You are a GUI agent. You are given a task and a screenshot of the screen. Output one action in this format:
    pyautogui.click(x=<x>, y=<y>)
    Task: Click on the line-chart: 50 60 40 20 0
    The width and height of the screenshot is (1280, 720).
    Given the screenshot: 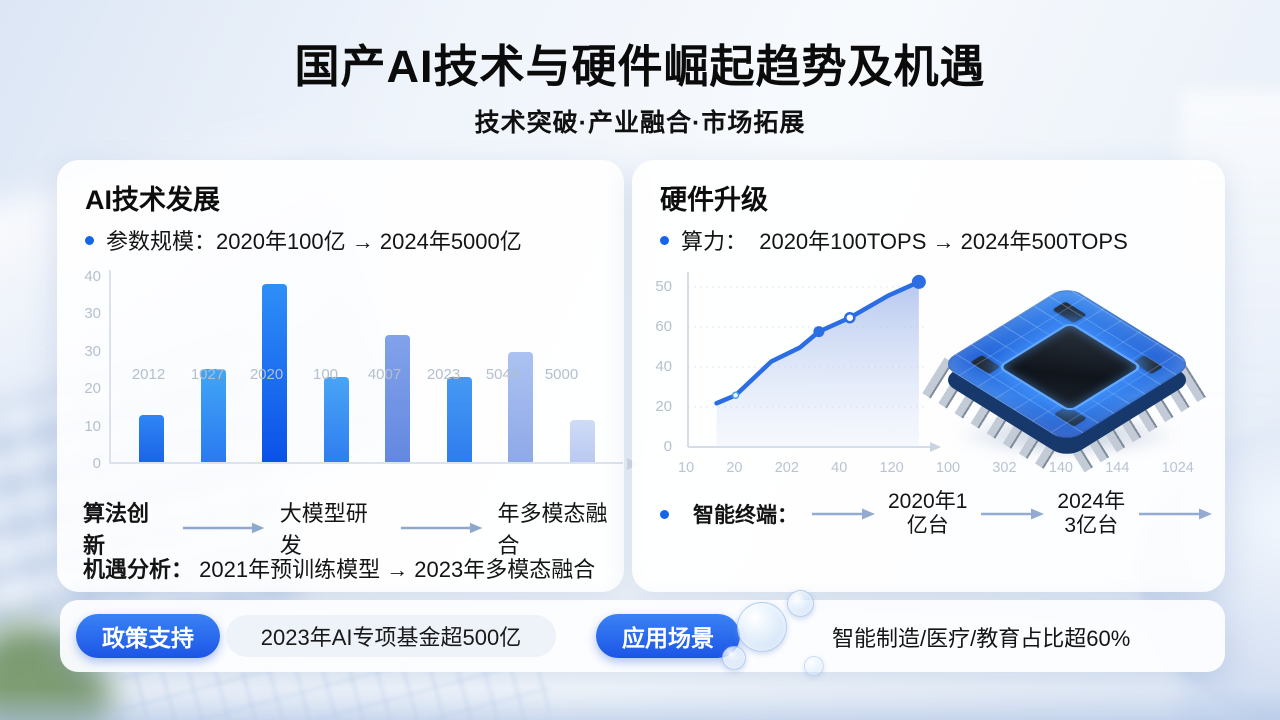 What is the action you would take?
    pyautogui.click(x=799, y=380)
    